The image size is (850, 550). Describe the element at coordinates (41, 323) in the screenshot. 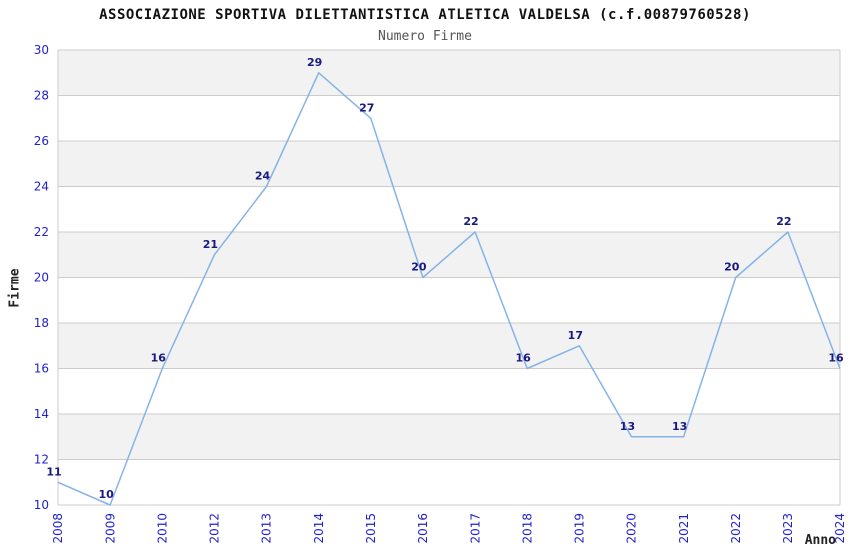

I see `svg-text: 18` at that location.